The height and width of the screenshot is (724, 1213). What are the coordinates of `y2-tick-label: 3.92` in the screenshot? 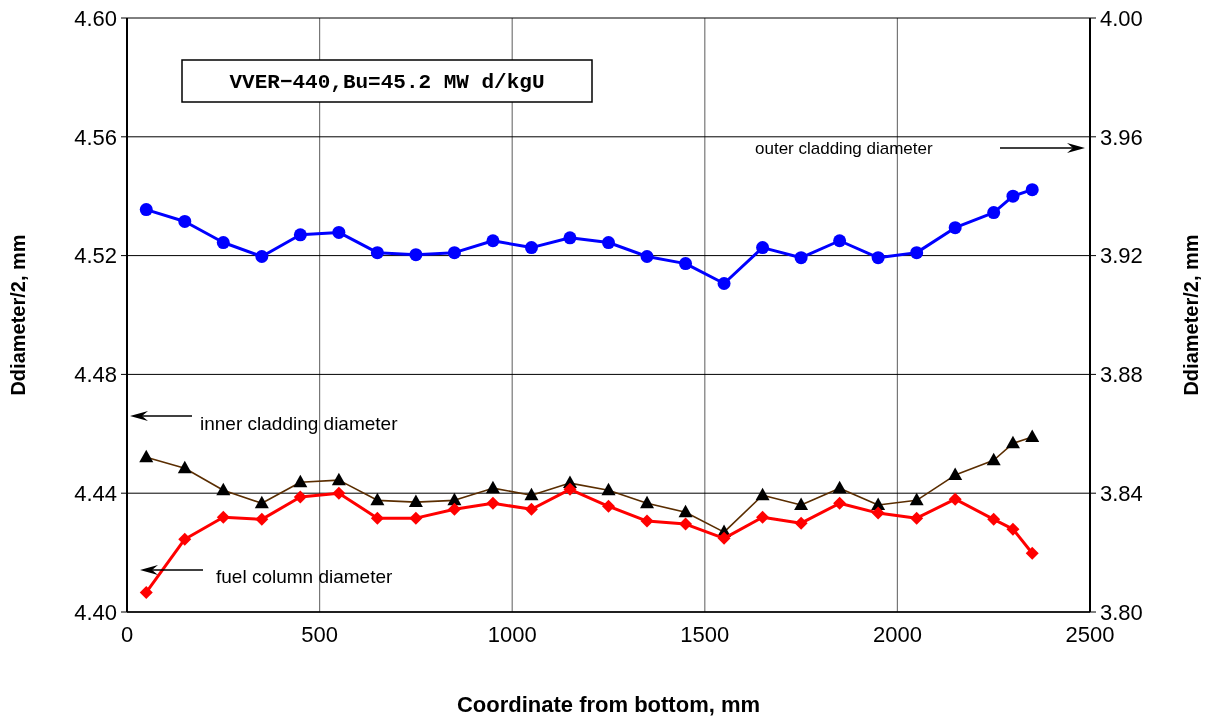 It's located at (1121, 256).